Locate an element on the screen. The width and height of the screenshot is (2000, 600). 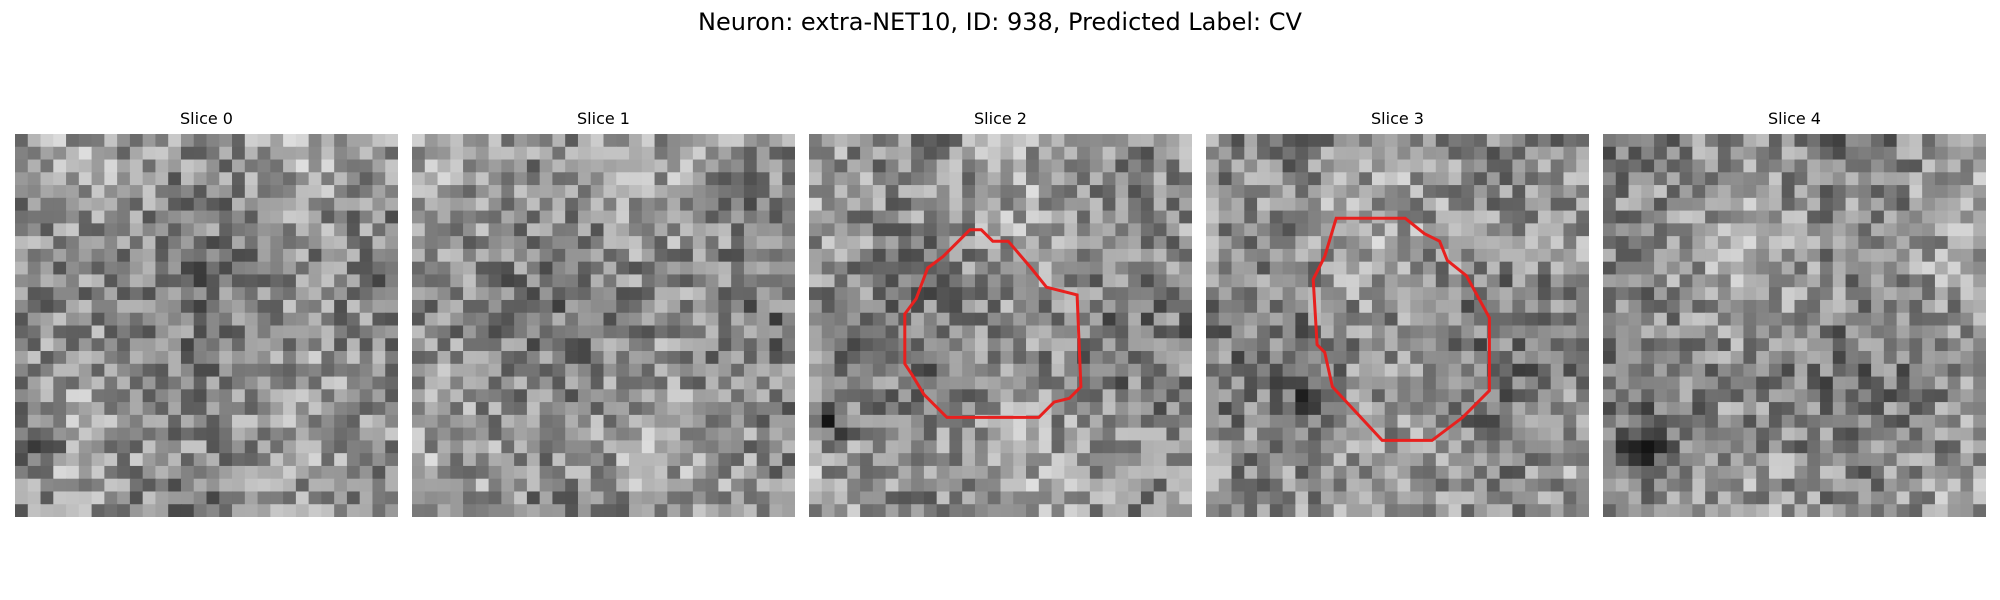
slice-title-4: Slice 4 is located at coordinates (1794, 119).